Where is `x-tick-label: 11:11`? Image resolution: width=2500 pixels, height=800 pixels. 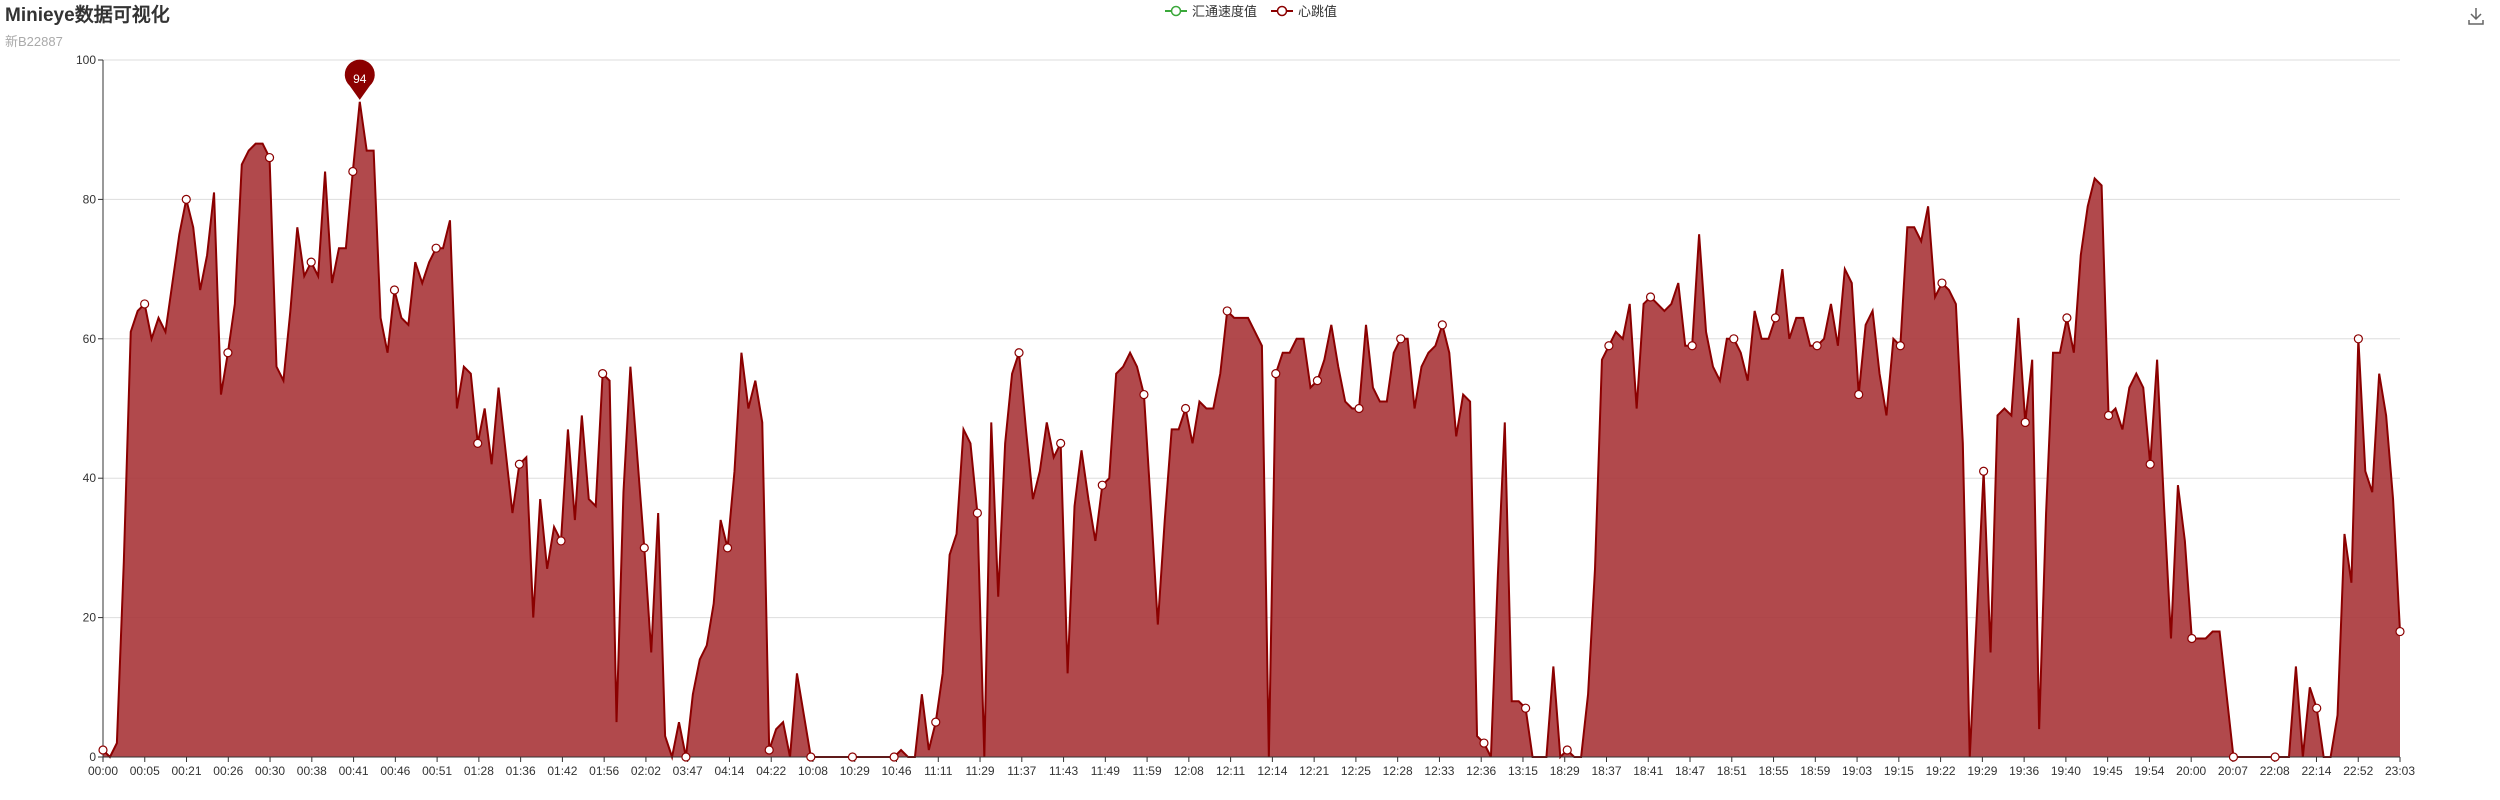 x-tick-label: 11:11 is located at coordinates (938, 771).